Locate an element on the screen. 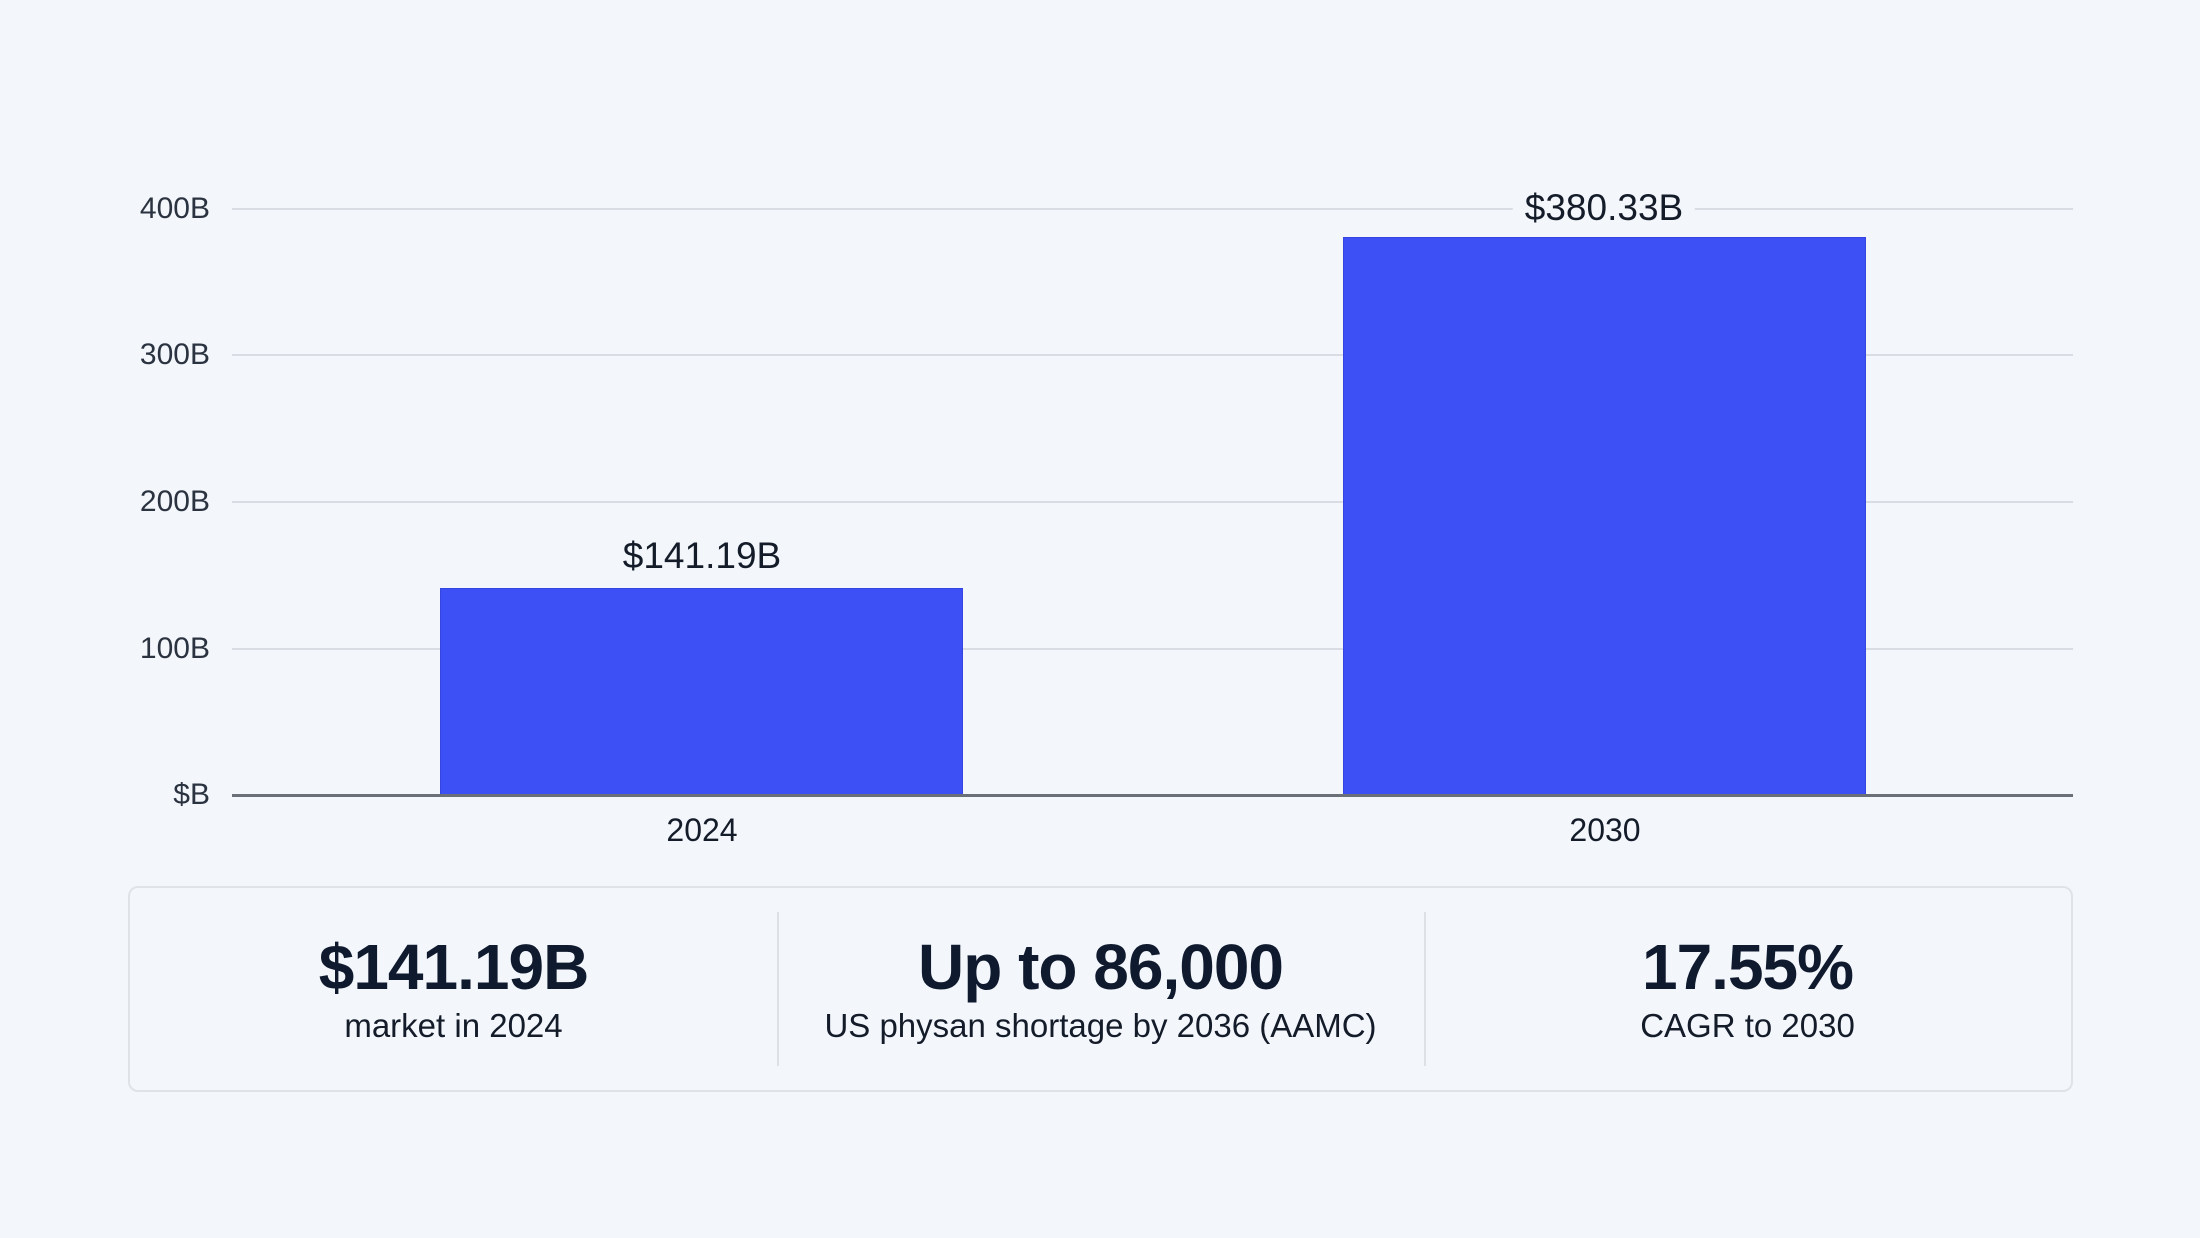 The height and width of the screenshot is (1238, 2200). stat-label: market in 2024 is located at coordinates (453, 1025).